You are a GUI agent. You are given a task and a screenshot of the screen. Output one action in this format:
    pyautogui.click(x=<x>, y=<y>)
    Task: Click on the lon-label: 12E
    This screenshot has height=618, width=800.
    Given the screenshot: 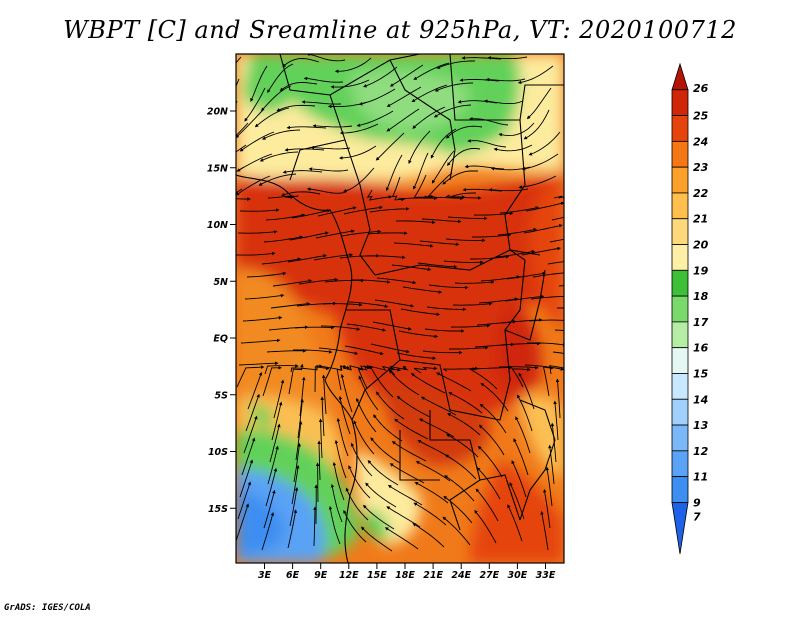 What is the action you would take?
    pyautogui.click(x=349, y=575)
    